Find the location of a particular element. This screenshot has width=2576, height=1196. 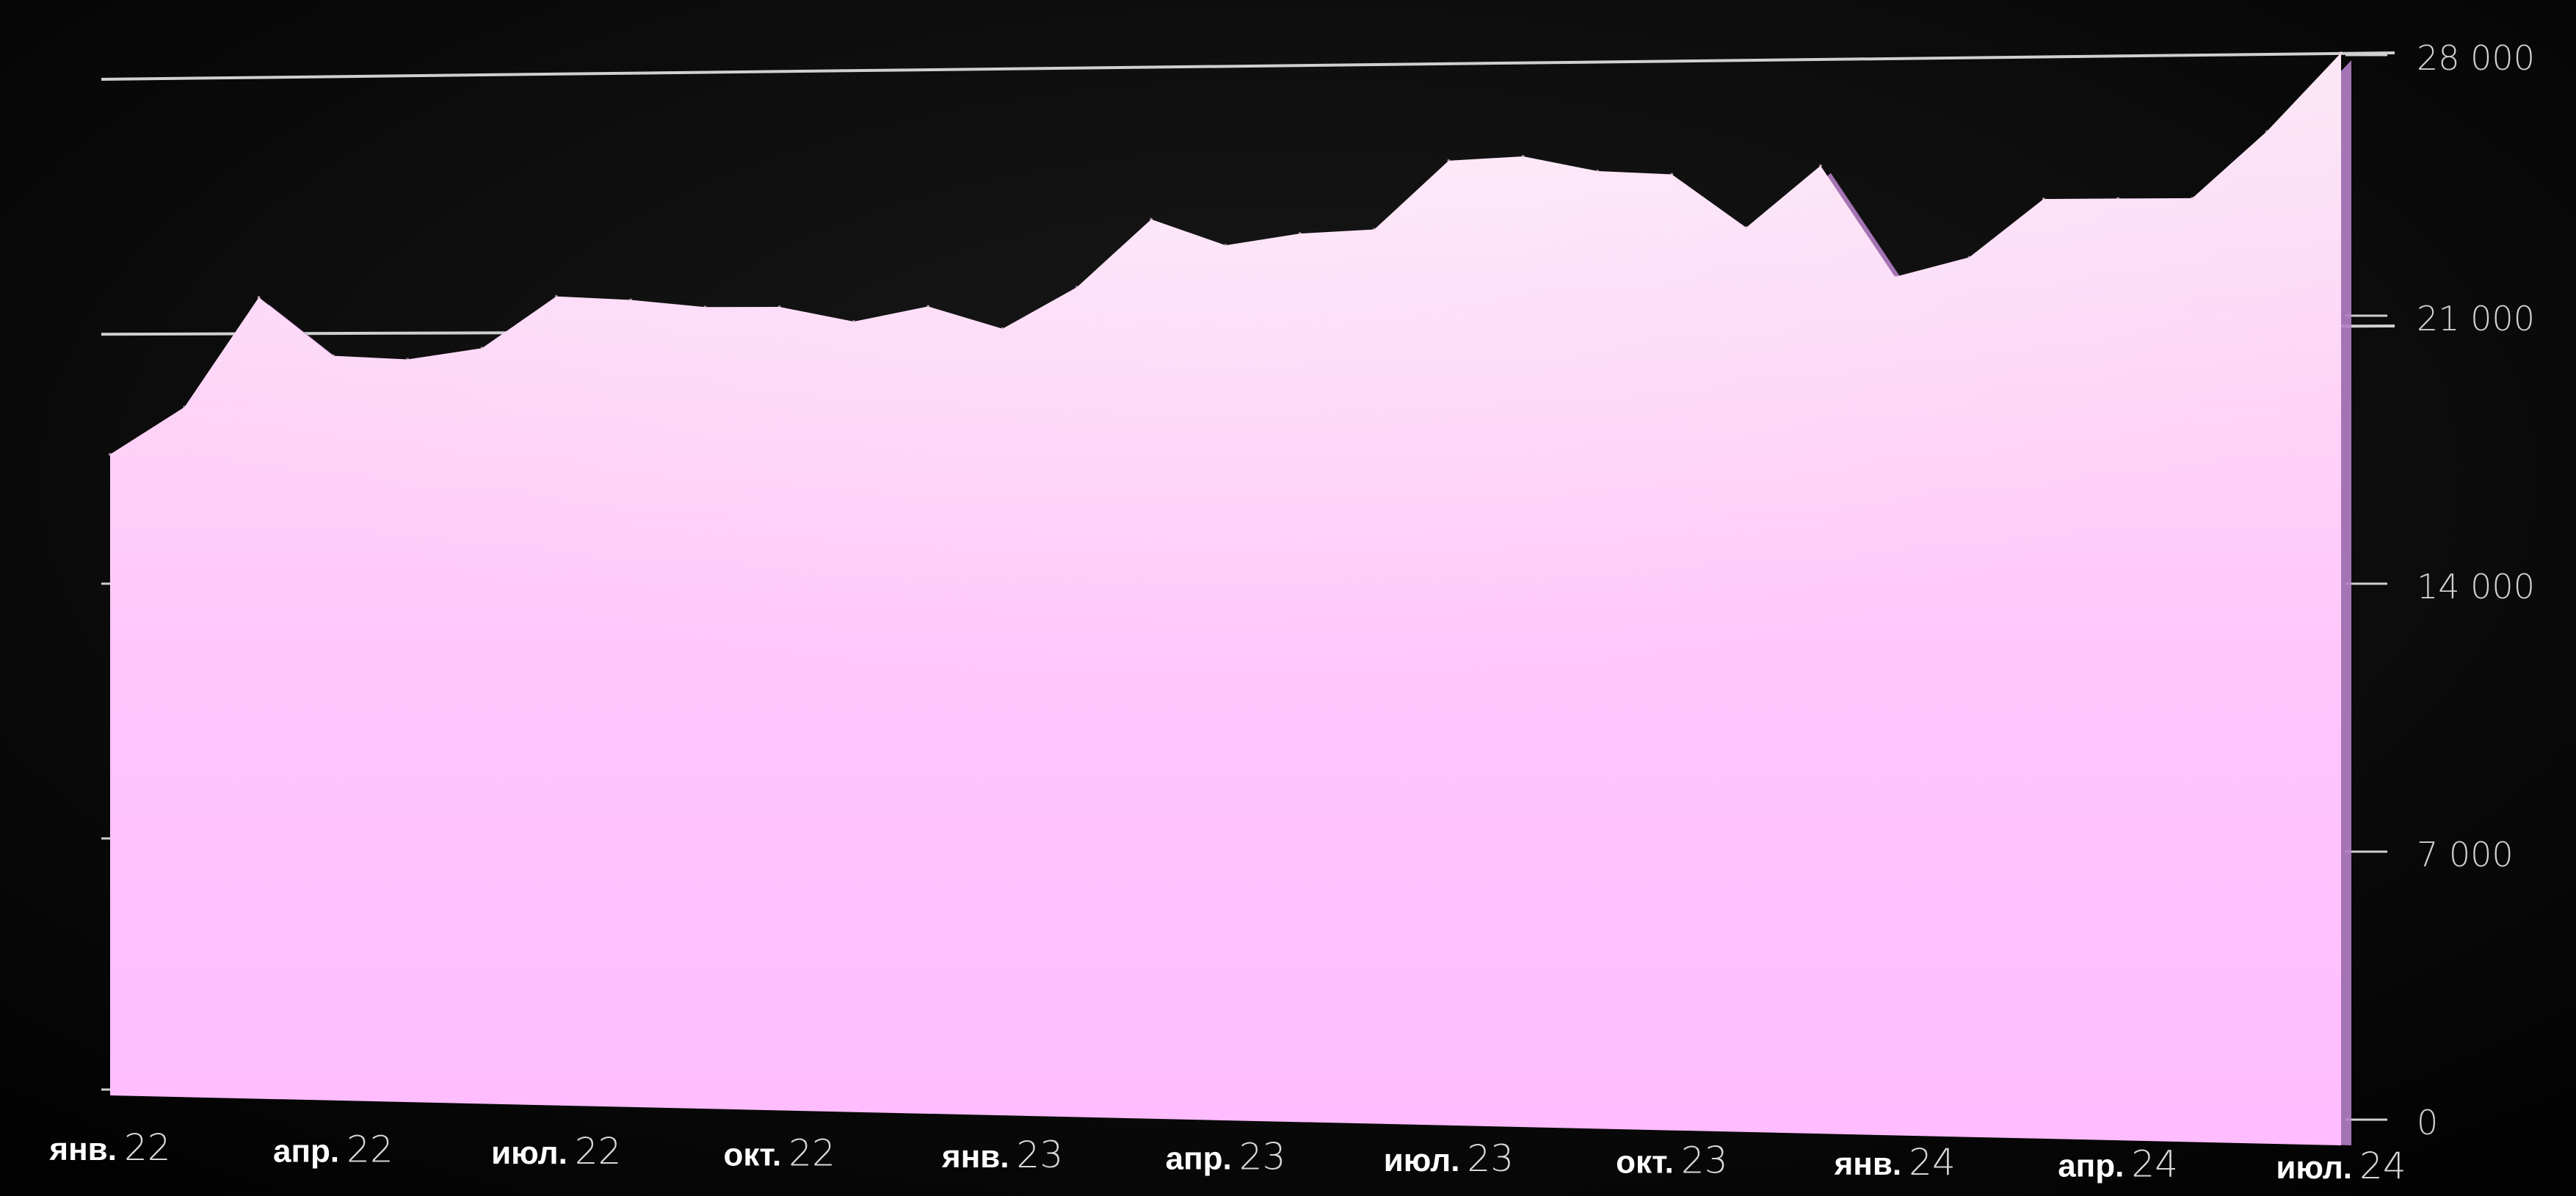

y-tick-label-0: 0 is located at coordinates (2428, 1123).